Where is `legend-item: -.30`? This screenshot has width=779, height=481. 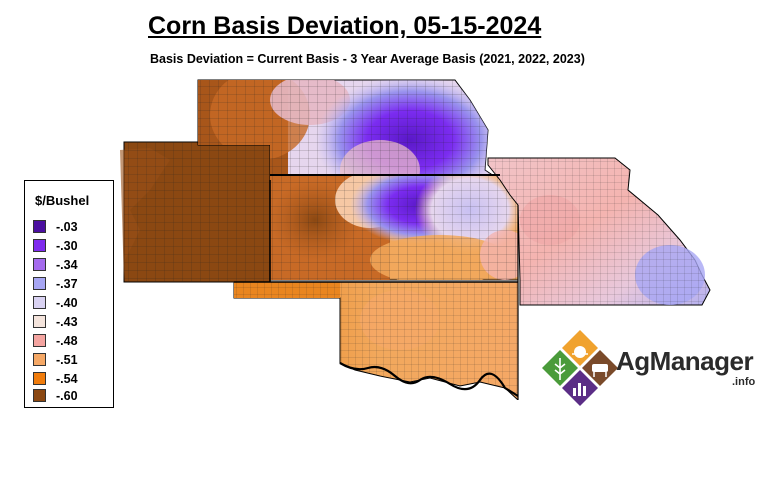 legend-item: -.30 is located at coordinates (55, 245).